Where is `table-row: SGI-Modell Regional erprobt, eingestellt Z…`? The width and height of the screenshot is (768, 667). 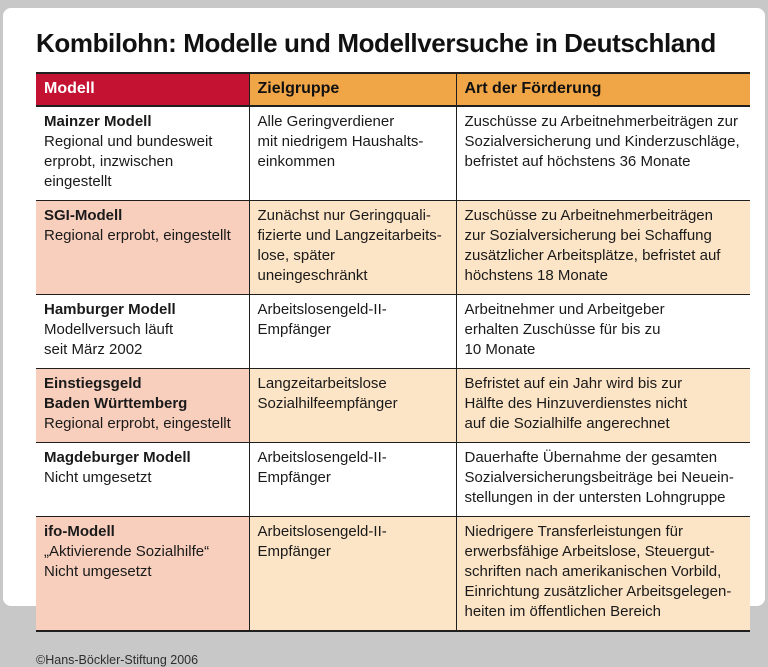
table-row: SGI-Modell Regional erprobt, eingestellt Z… is located at coordinates (393, 247).